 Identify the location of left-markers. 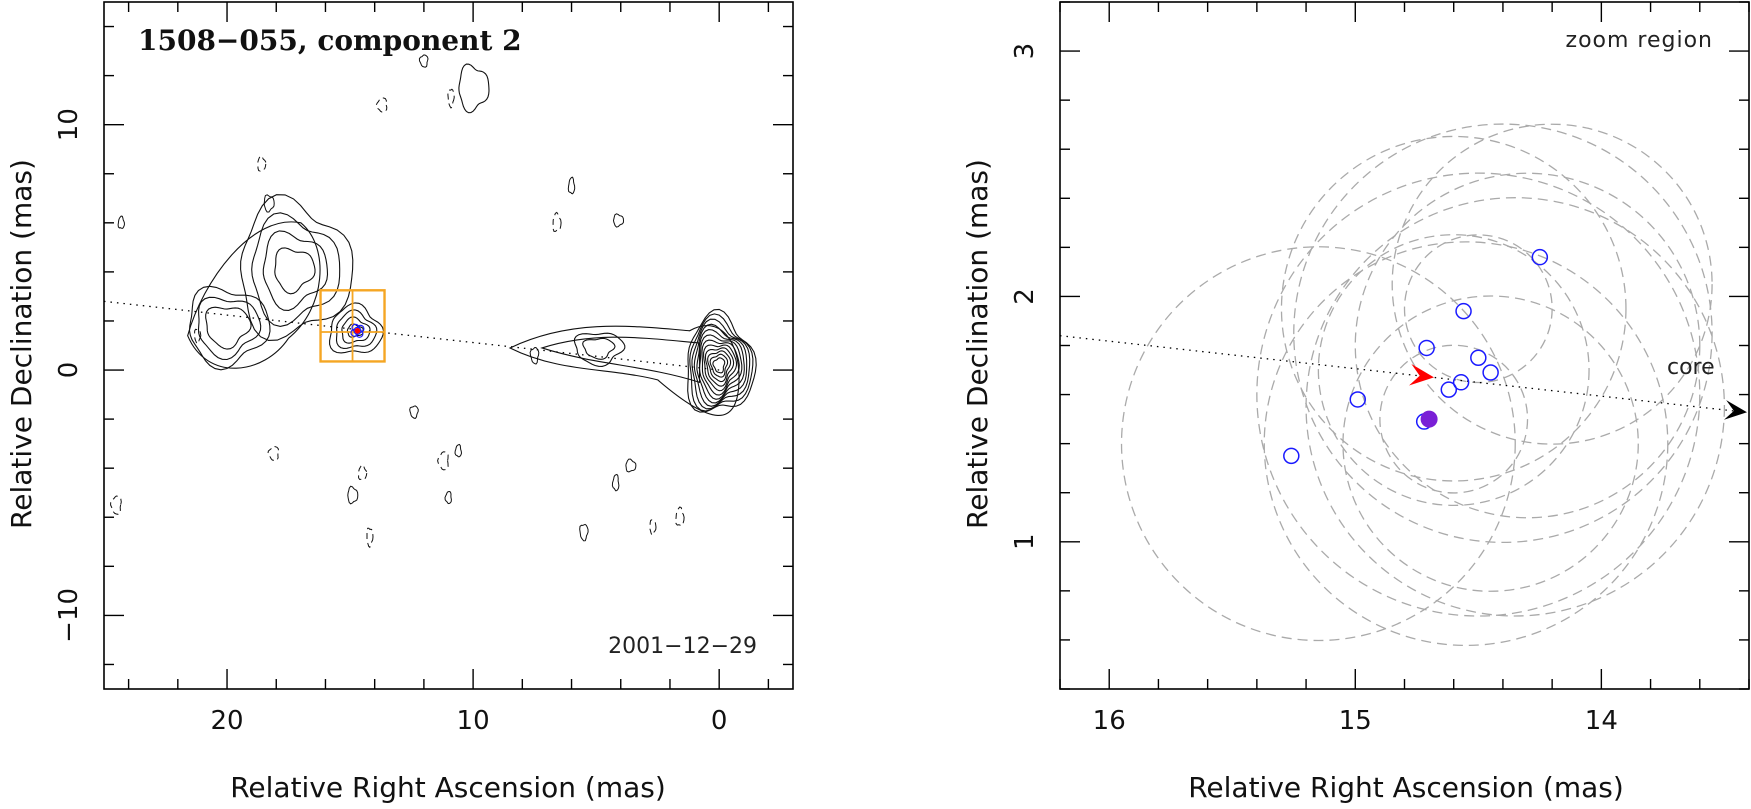
(411, 330).